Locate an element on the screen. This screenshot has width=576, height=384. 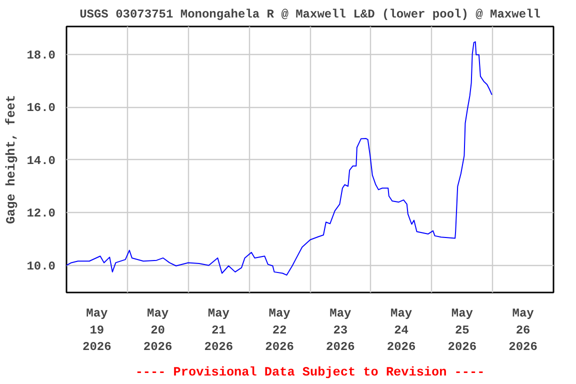
x-tick-label: May 25 2026 is located at coordinates (462, 330).